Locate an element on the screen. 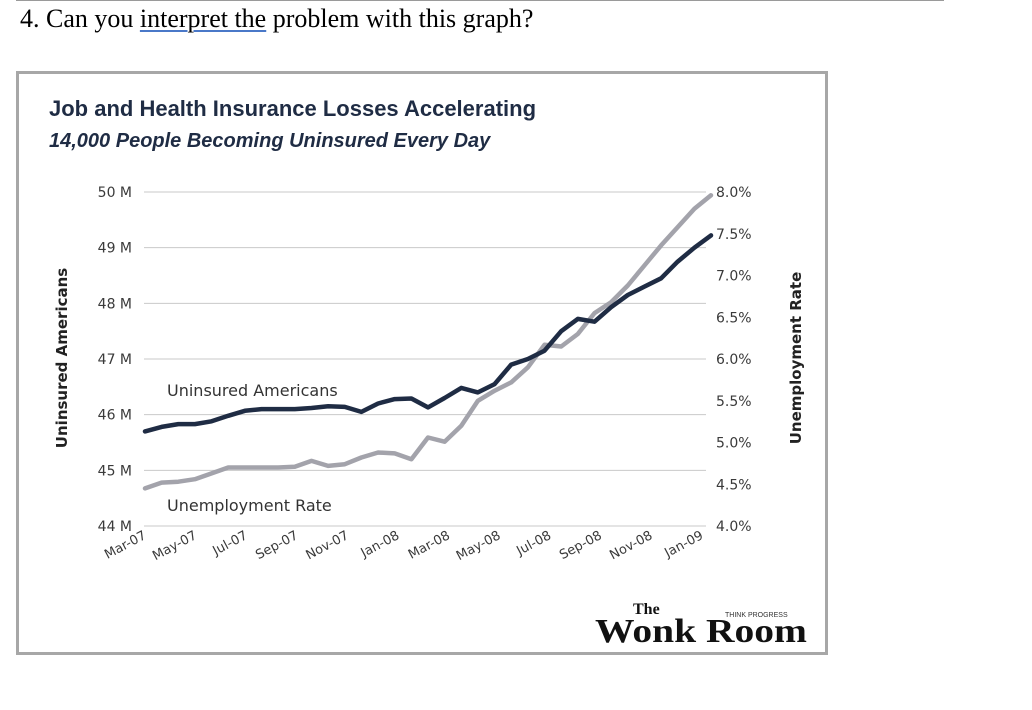  y-tick-right: 6.5% is located at coordinates (734, 318).